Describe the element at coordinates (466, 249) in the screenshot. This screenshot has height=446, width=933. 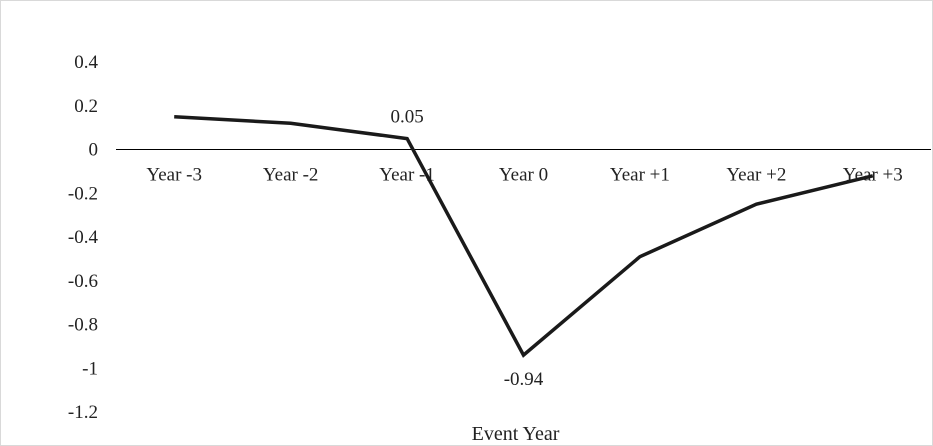
I see `data-labels: 0.05 -0.94` at that location.